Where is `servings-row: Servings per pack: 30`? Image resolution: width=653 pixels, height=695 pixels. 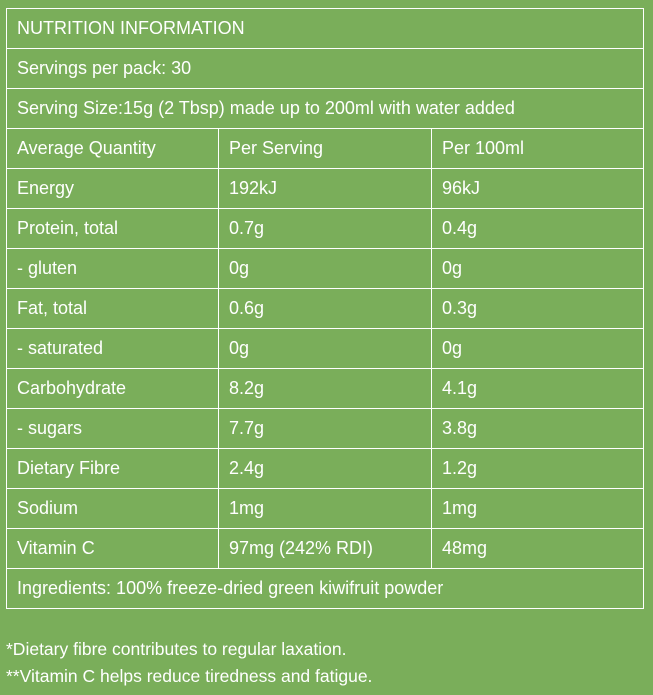
servings-row: Servings per pack: 30 is located at coordinates (325, 68).